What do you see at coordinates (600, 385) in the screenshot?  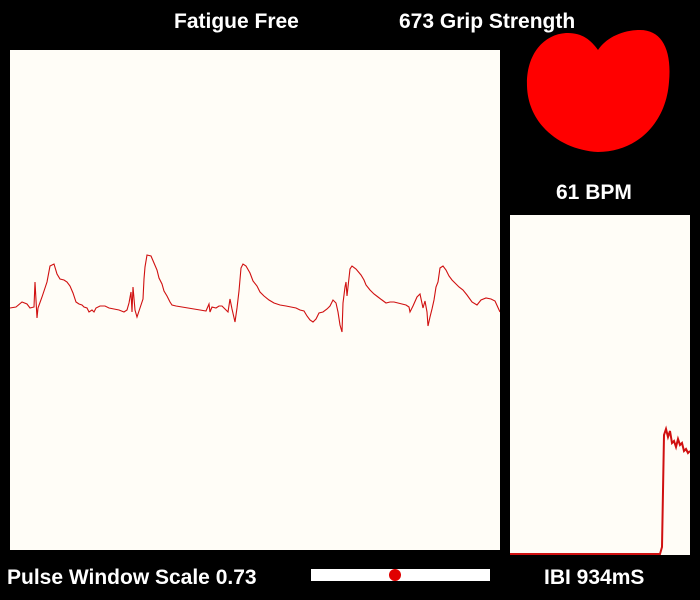 I see `ibi-window` at bounding box center [600, 385].